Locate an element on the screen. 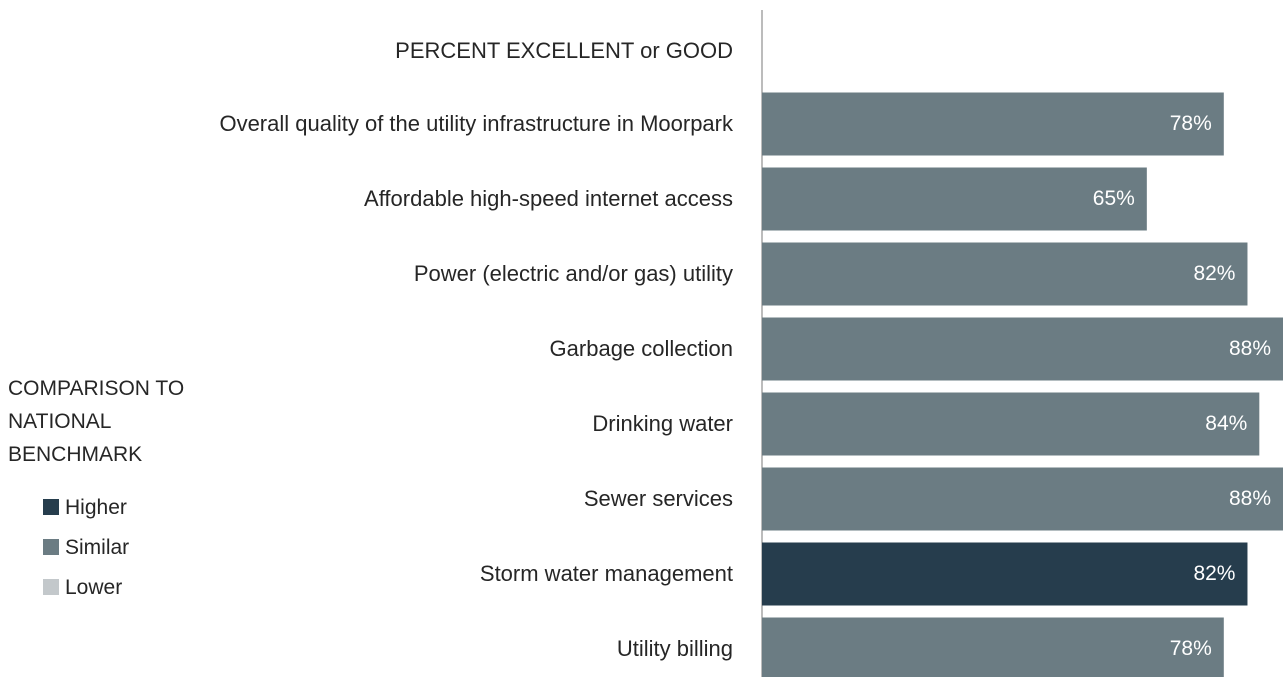  category-label: Sewer services is located at coordinates (658, 498).